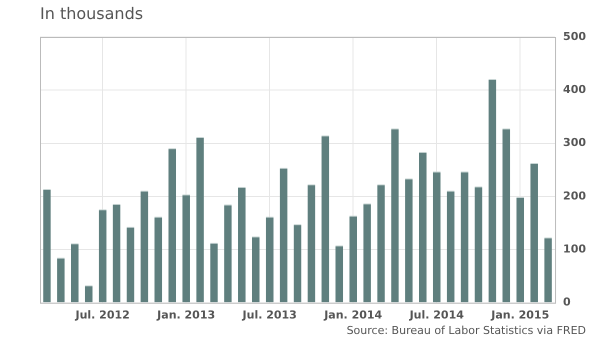  Describe the element at coordinates (574, 36) in the screenshot. I see `y-tick-label: 500` at that location.